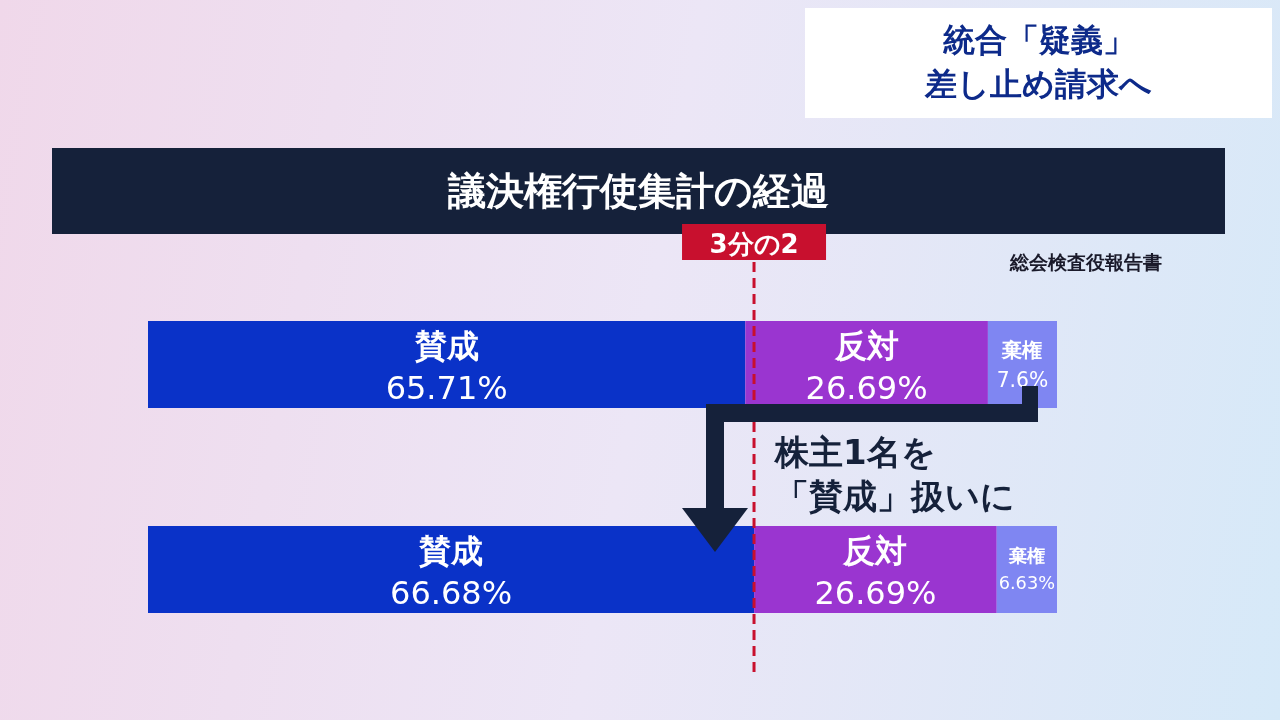 This screenshot has height=720, width=1280. What do you see at coordinates (1022, 349) in the screenshot?
I see `text: 棄権` at bounding box center [1022, 349].